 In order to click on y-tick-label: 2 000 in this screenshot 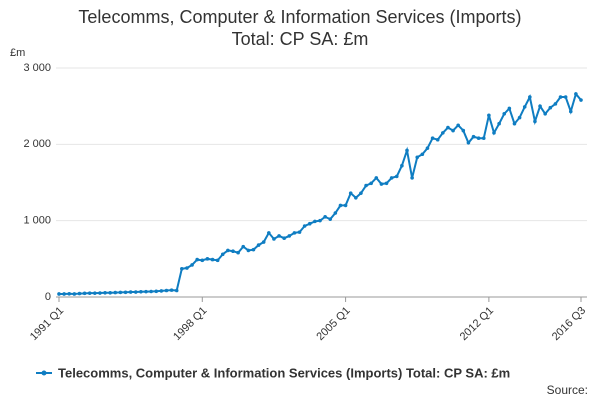, I will do `click(37, 144)`.